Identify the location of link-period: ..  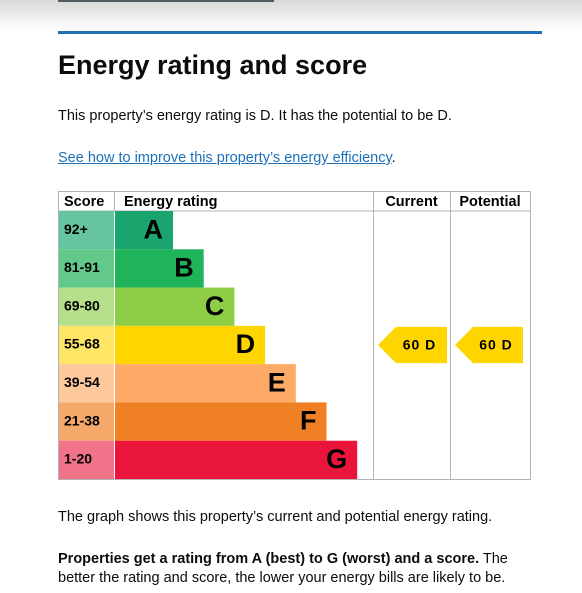
(393, 158).